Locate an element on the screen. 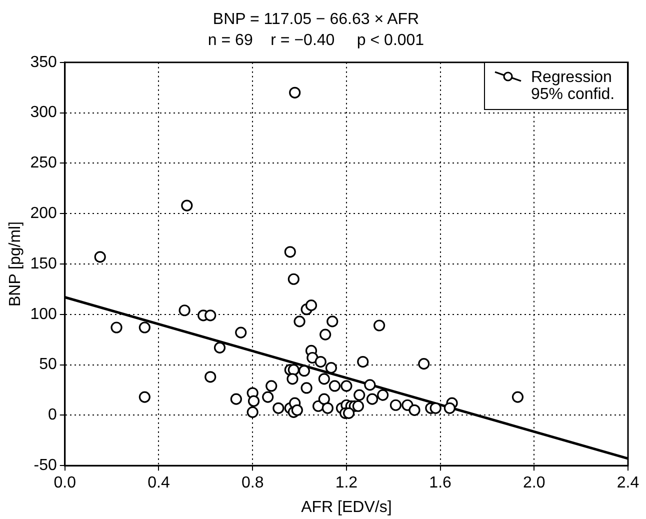 Image resolution: width=646 pixels, height=519 pixels. x-tick-label: 1.2 is located at coordinates (346, 483).